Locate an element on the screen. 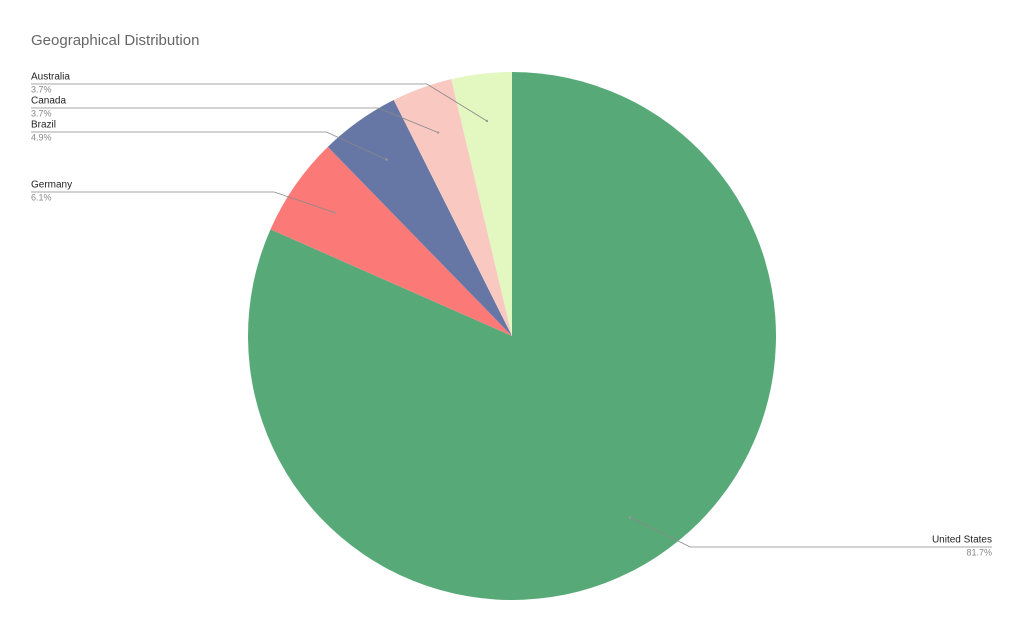  legend-label: Germany is located at coordinates (51, 185).